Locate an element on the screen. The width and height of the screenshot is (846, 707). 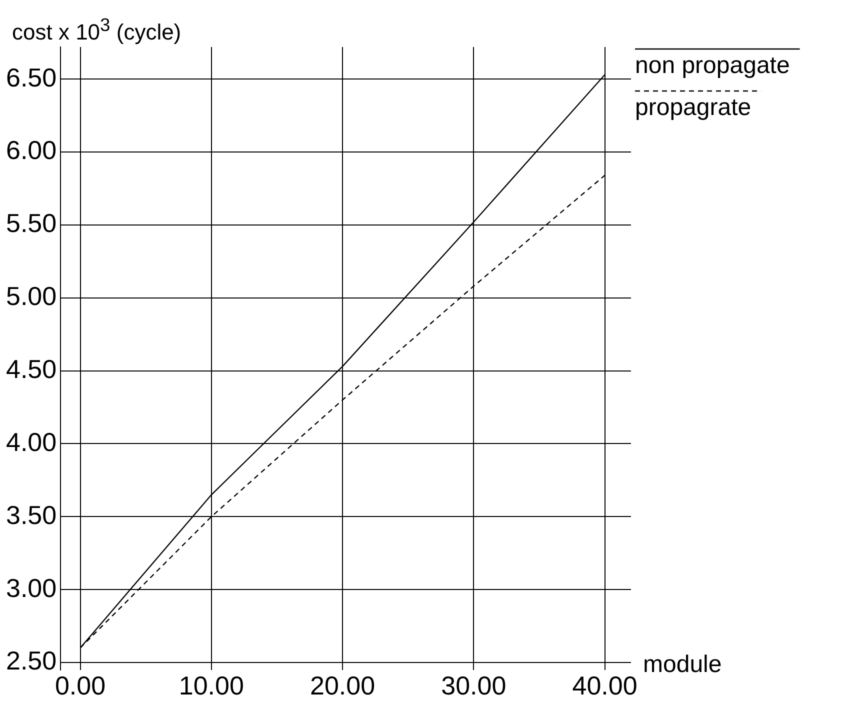
y-tick-label: 5.00 is located at coordinates (31, 296).